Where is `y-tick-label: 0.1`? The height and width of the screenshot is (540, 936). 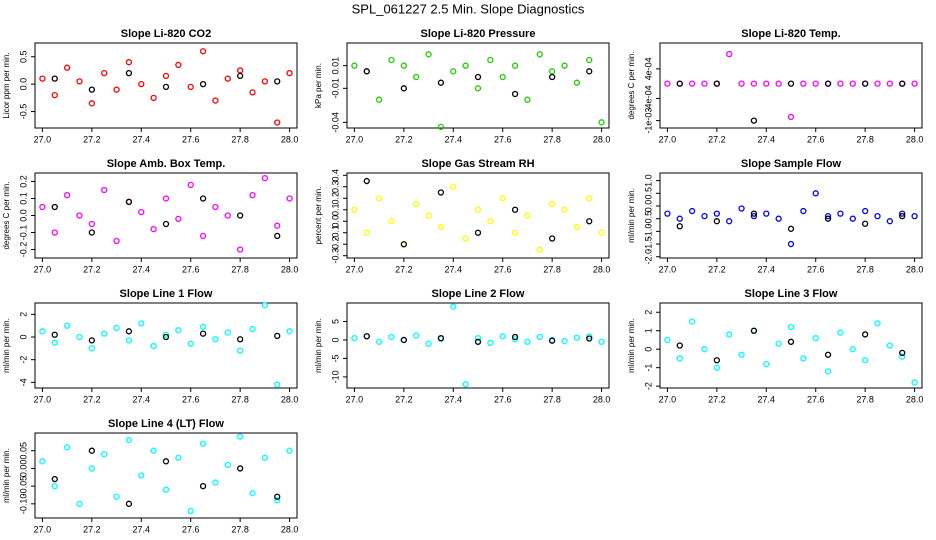 y-tick-label: 0.1 is located at coordinates (23, 198).